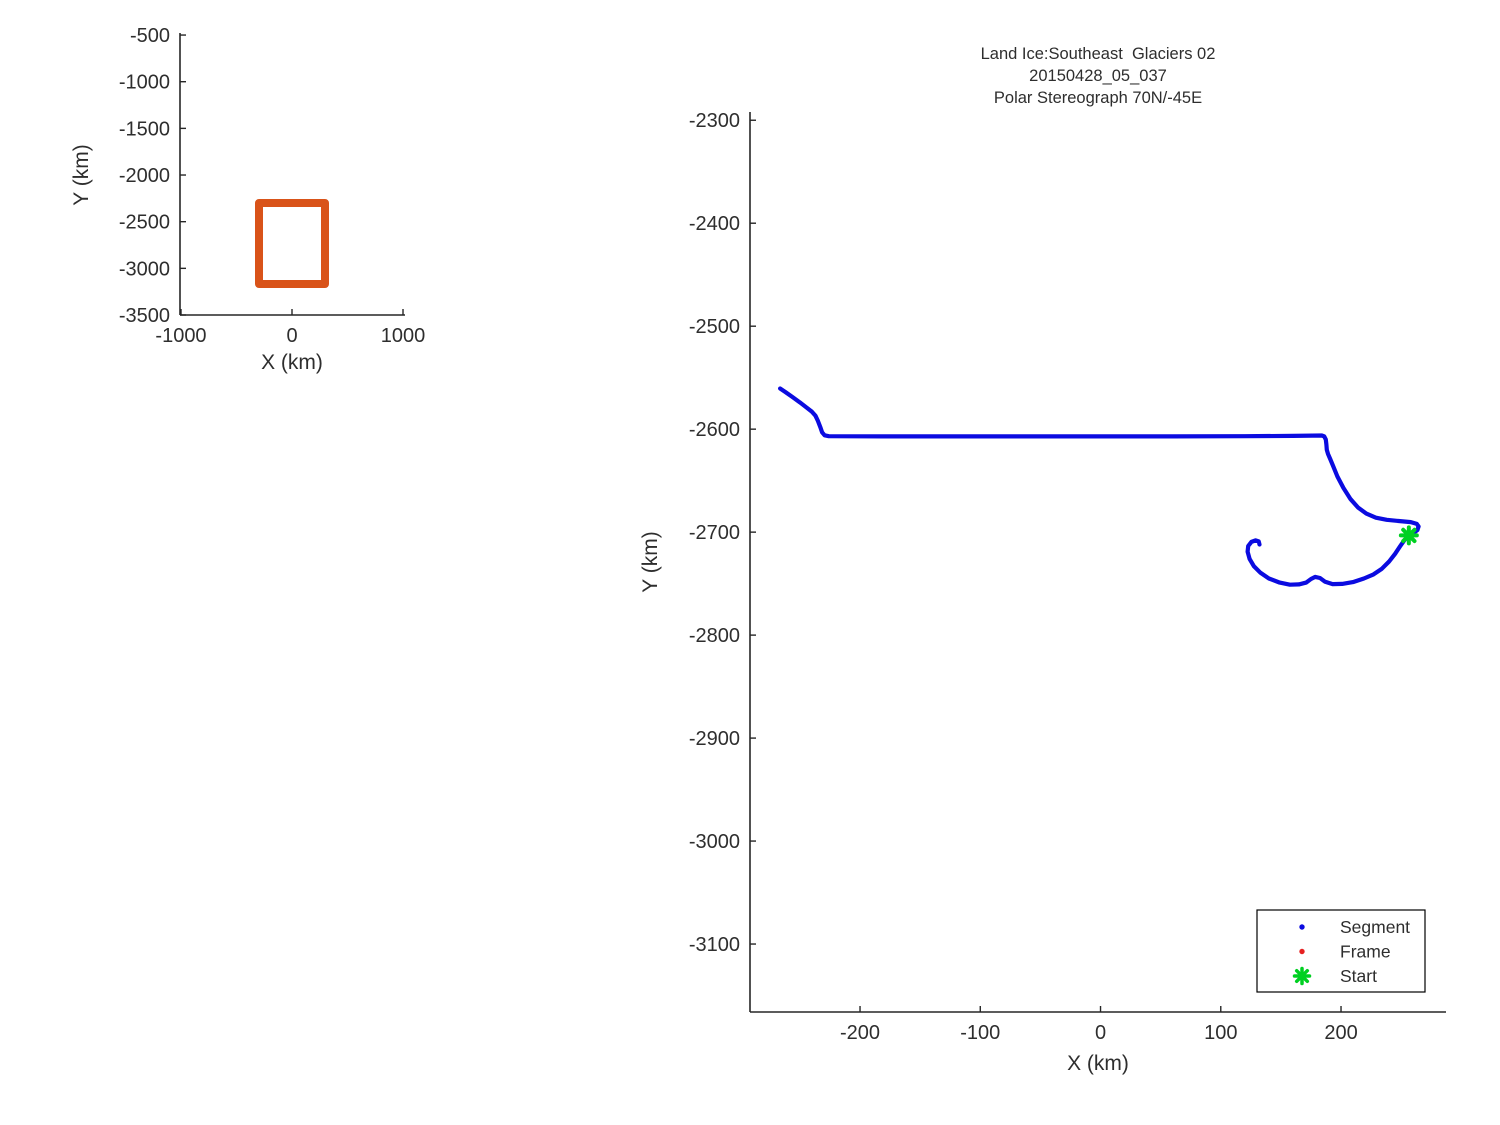 This screenshot has height=1125, width=1500. Describe the element at coordinates (714, 430) in the screenshot. I see `y-tick-label: -2600` at that location.